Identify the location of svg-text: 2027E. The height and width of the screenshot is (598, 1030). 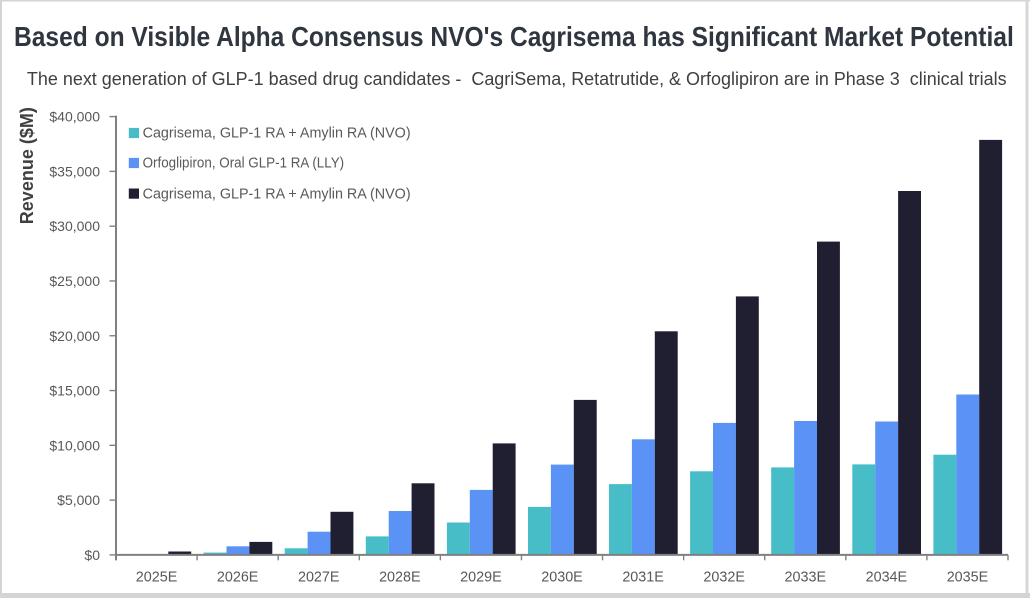
(319, 577).